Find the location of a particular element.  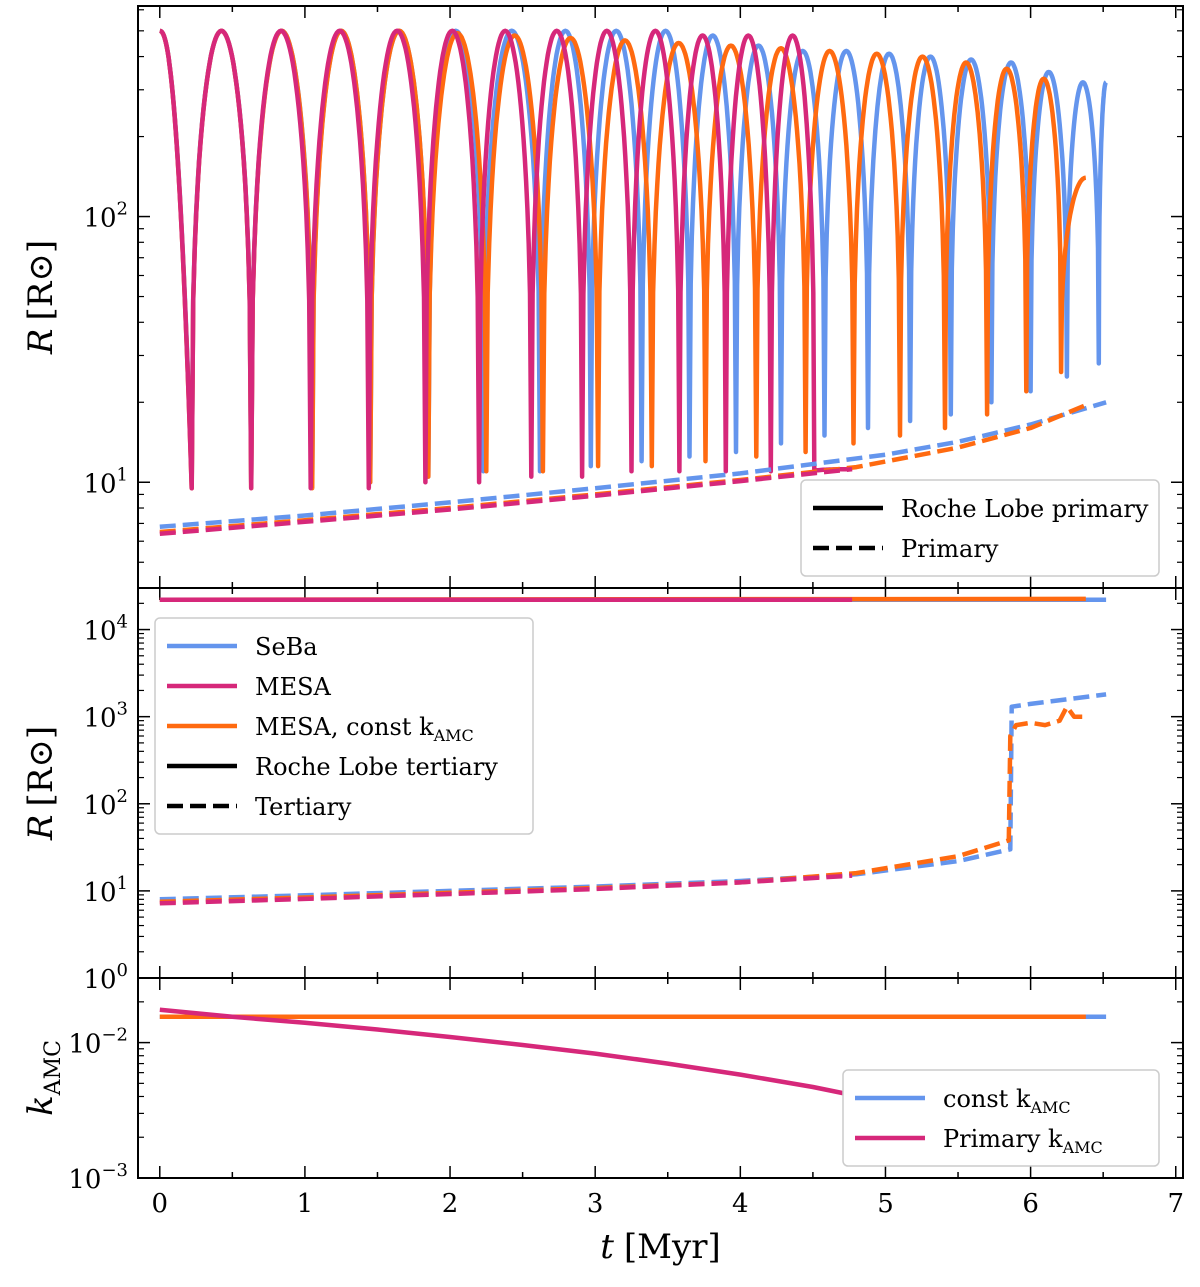

middle-y-tick-label: 10² is located at coordinates (105, 803).